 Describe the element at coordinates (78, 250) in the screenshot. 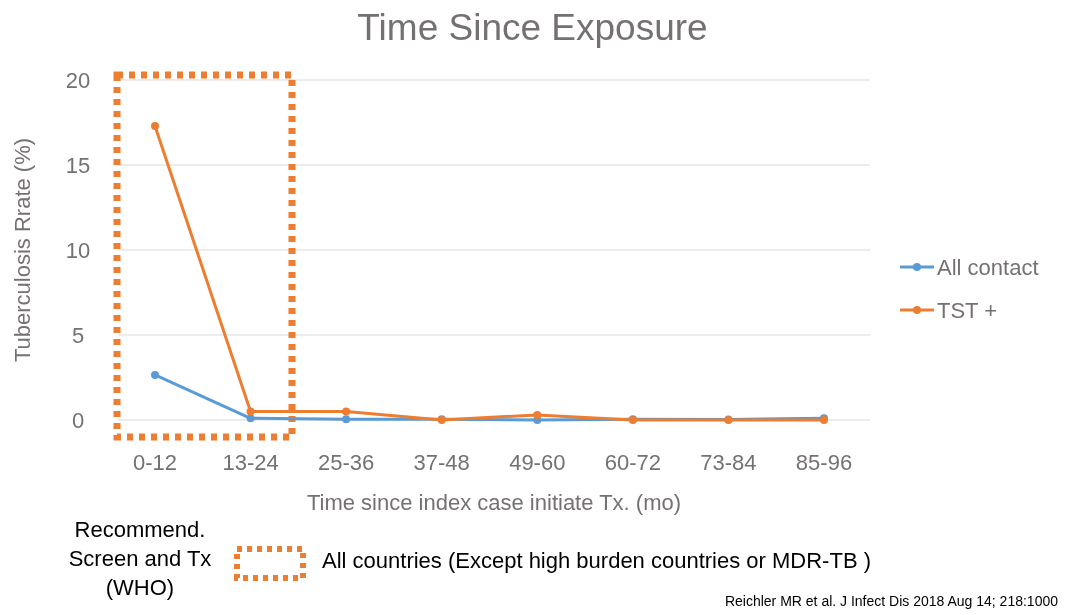

I see `y-tick-label: 10` at that location.